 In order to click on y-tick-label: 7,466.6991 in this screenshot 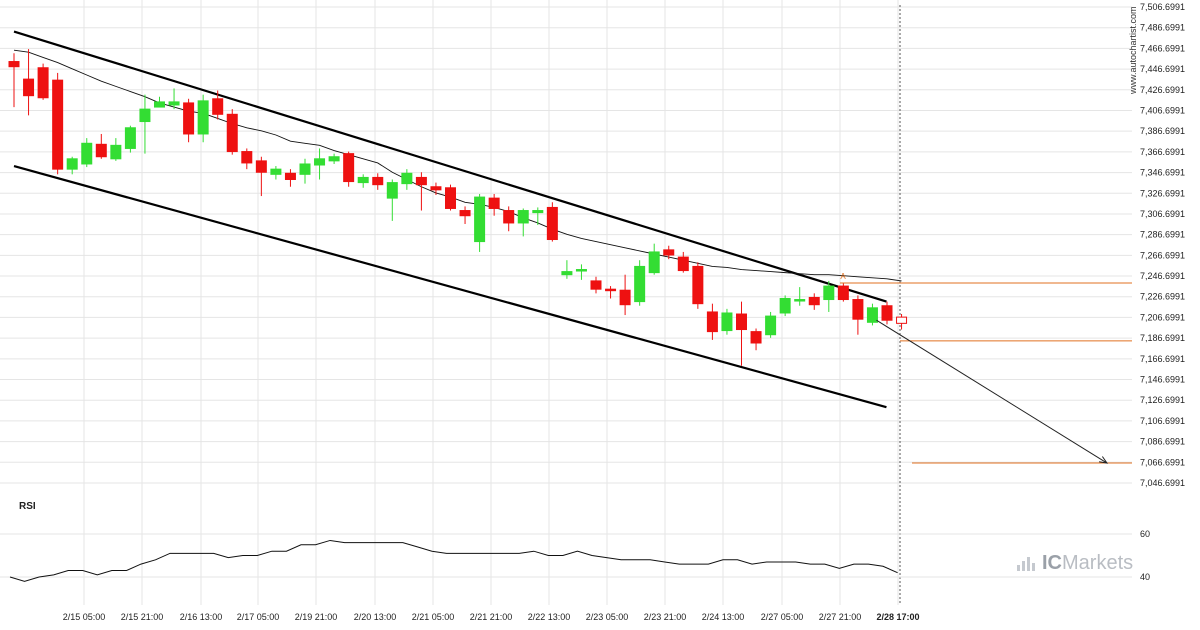, I will do `click(1162, 48)`.